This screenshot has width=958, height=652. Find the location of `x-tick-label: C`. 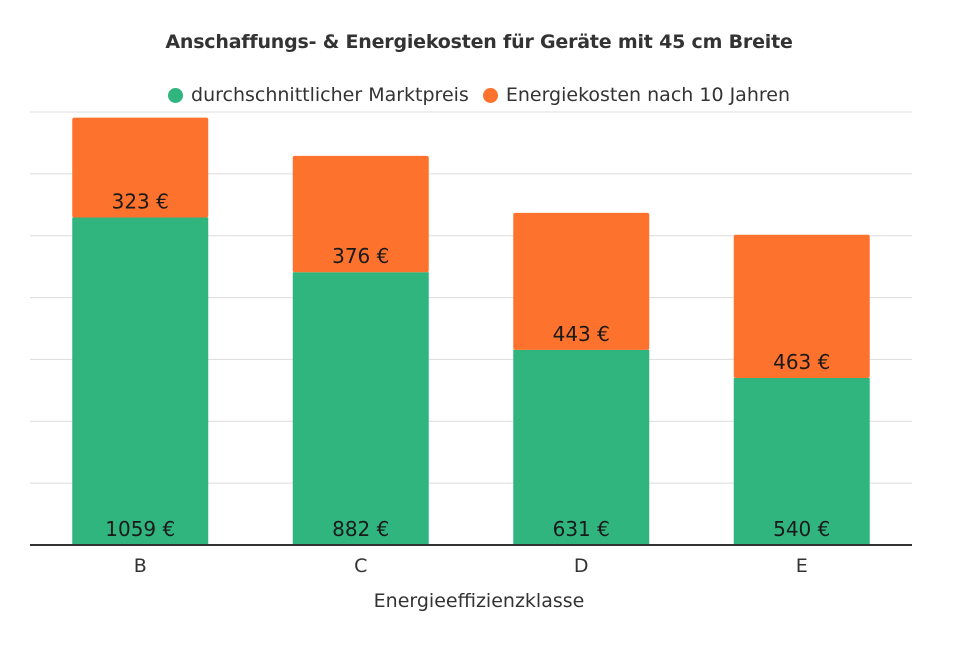

x-tick-label: C is located at coordinates (360, 566).